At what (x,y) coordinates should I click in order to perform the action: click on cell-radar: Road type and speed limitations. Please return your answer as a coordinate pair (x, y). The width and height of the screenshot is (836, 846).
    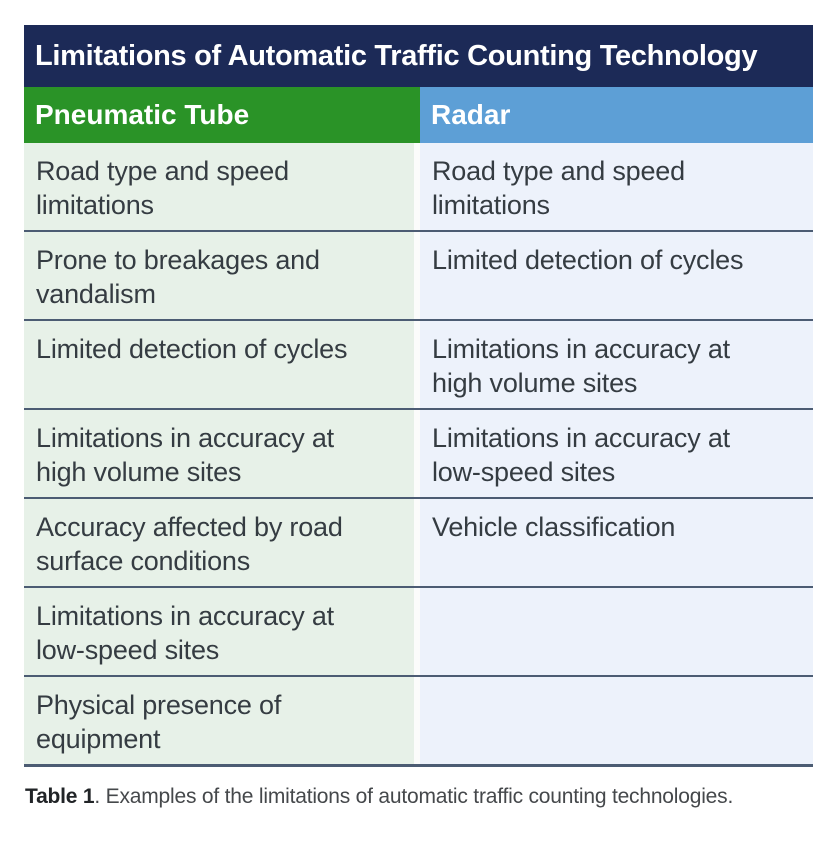
    Looking at the image, I should click on (616, 186).